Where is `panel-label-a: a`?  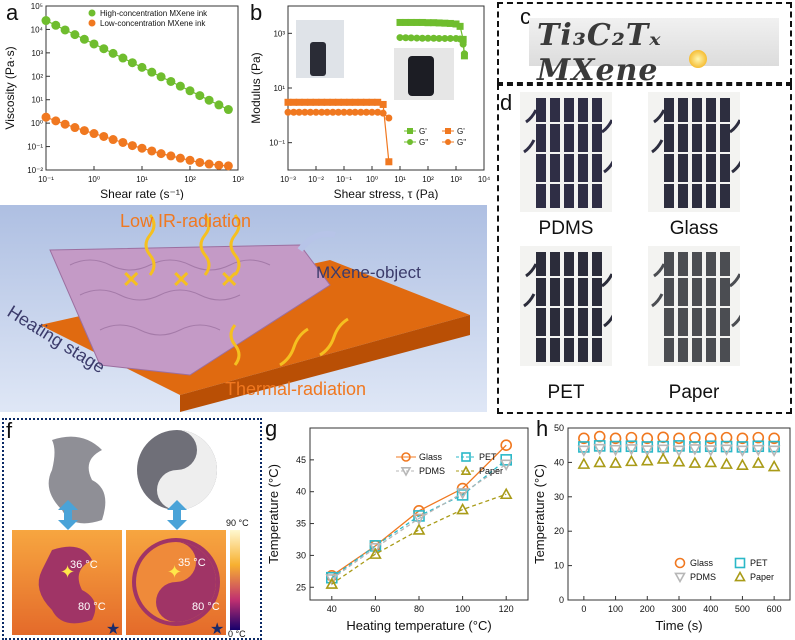
panel-label-a: a is located at coordinates (12, 12).